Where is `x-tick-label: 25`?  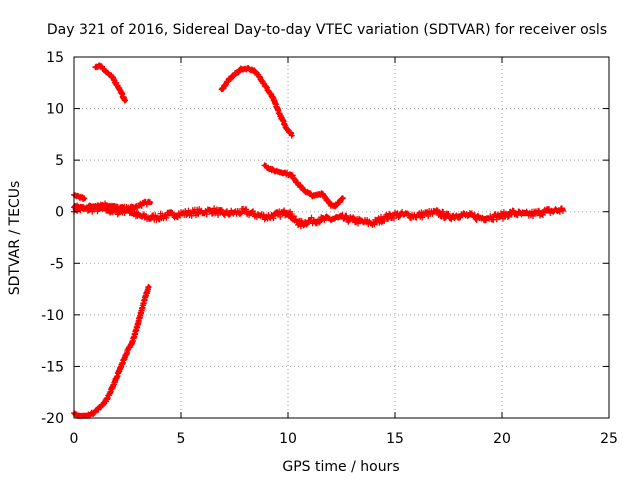
x-tick-label: 25 is located at coordinates (609, 439).